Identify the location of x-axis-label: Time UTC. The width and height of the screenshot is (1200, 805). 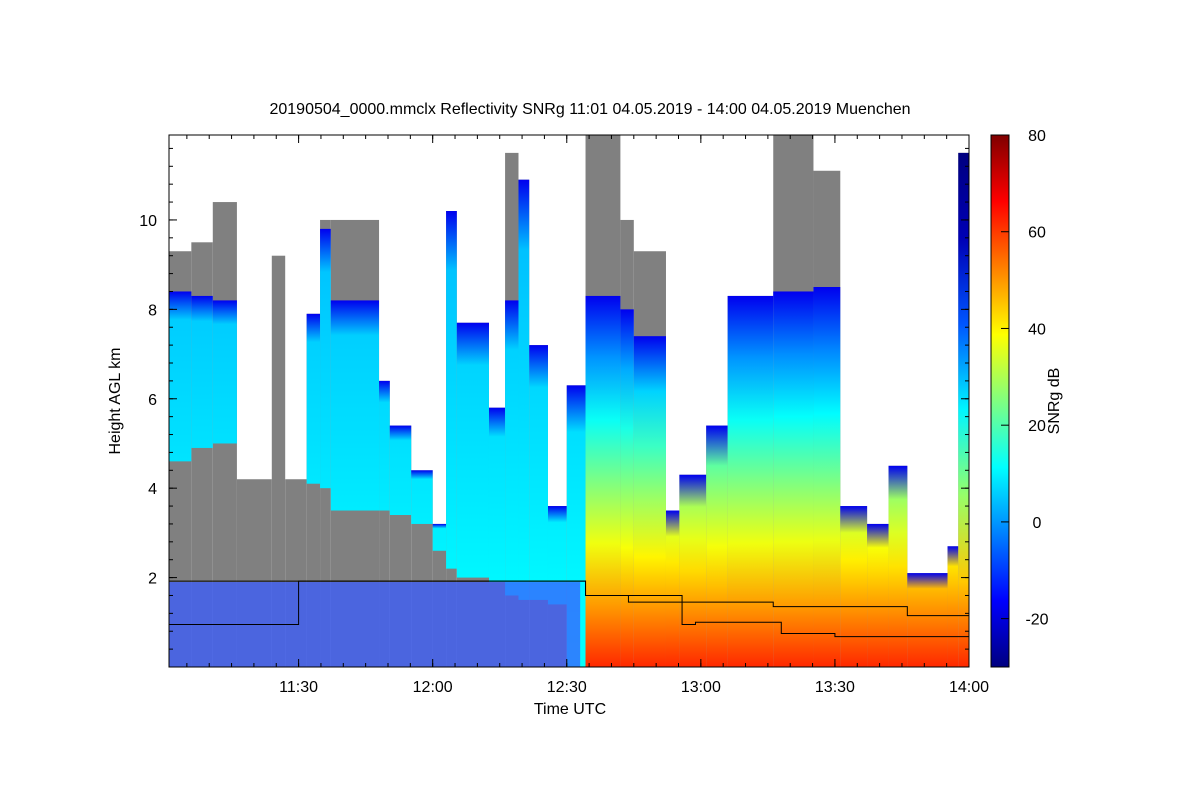
(570, 709).